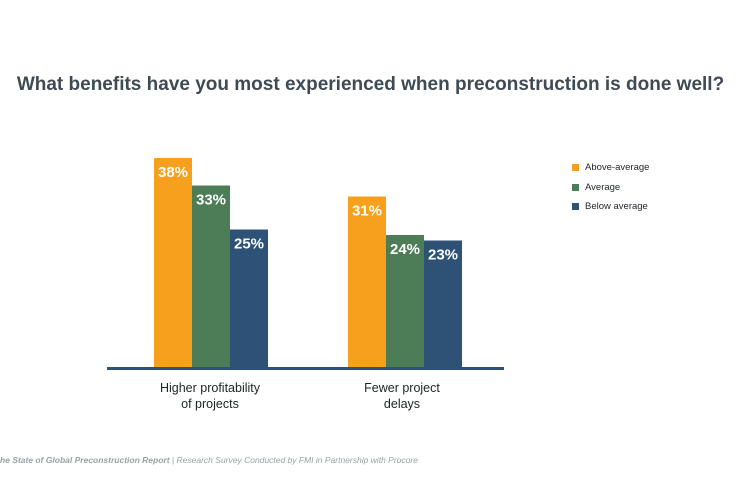  I want to click on data-label-average-2: 24%, so click(405, 249).